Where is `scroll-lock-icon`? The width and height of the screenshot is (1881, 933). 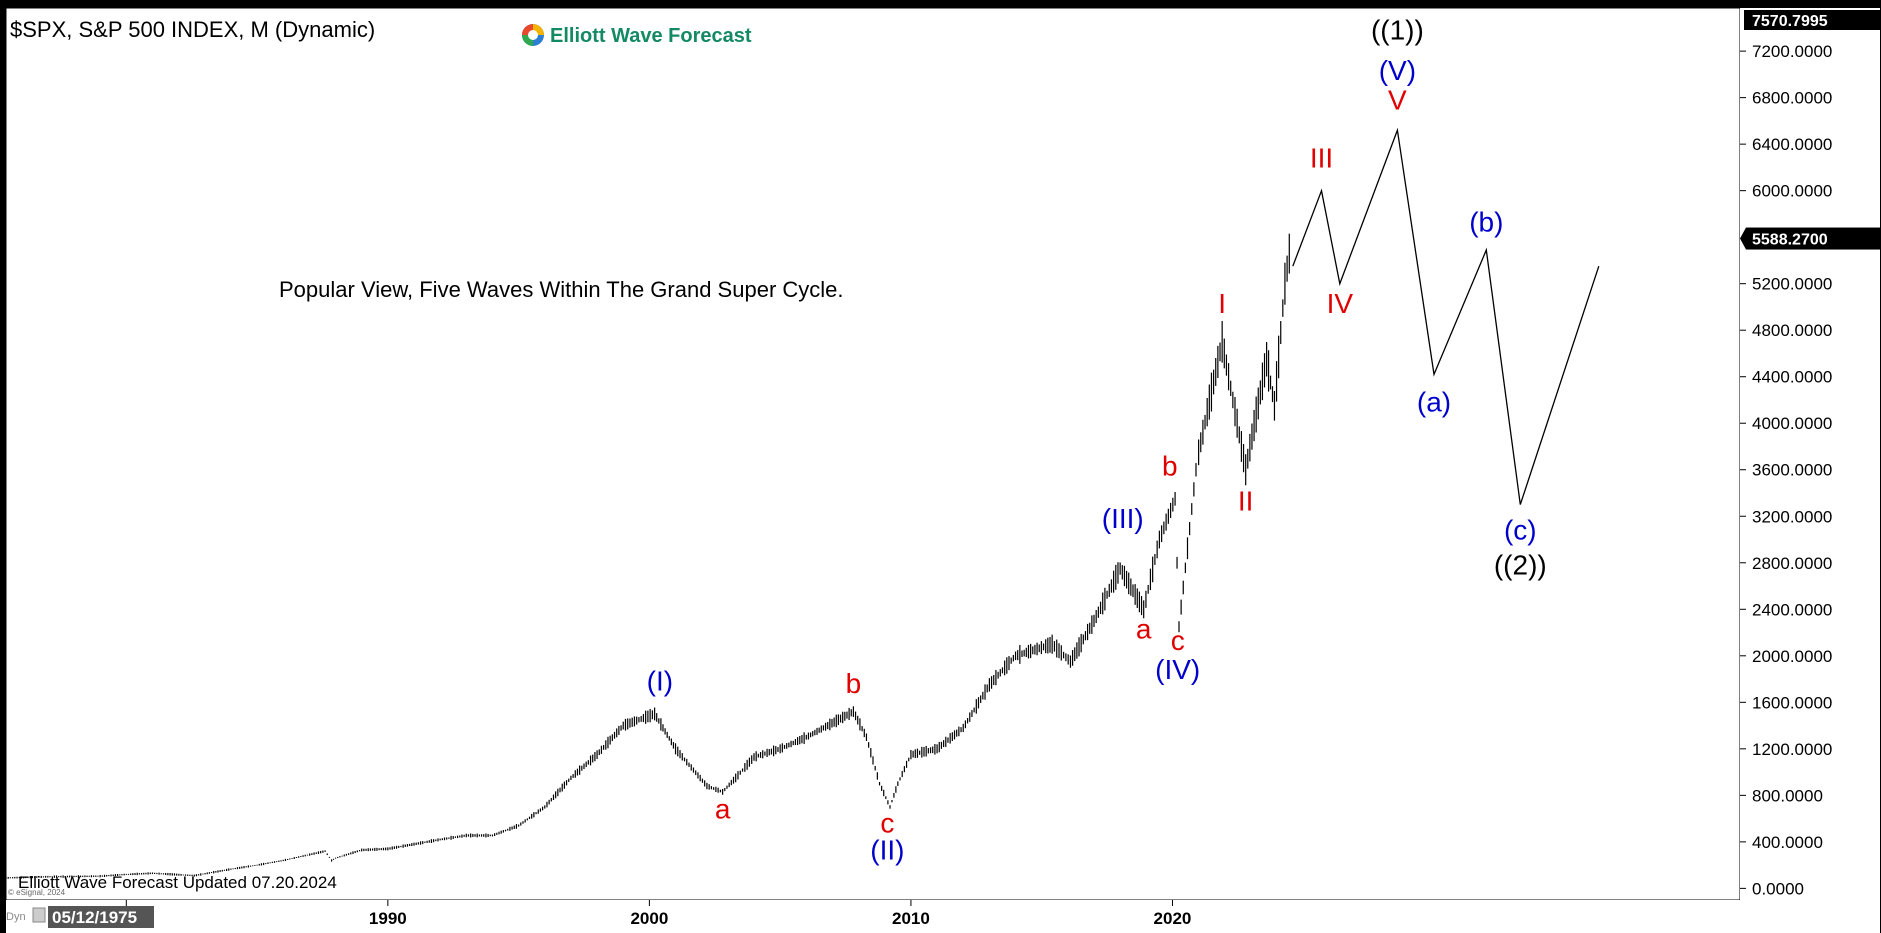 scroll-lock-icon is located at coordinates (39, 915).